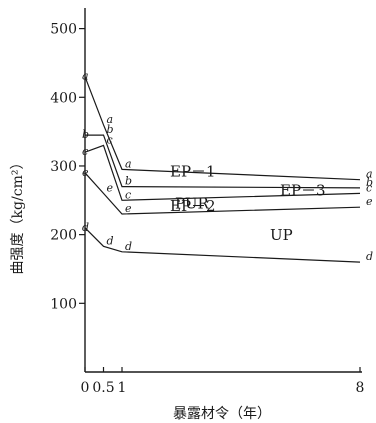  I want to click on point-label-2-2: c, so click(128, 194).